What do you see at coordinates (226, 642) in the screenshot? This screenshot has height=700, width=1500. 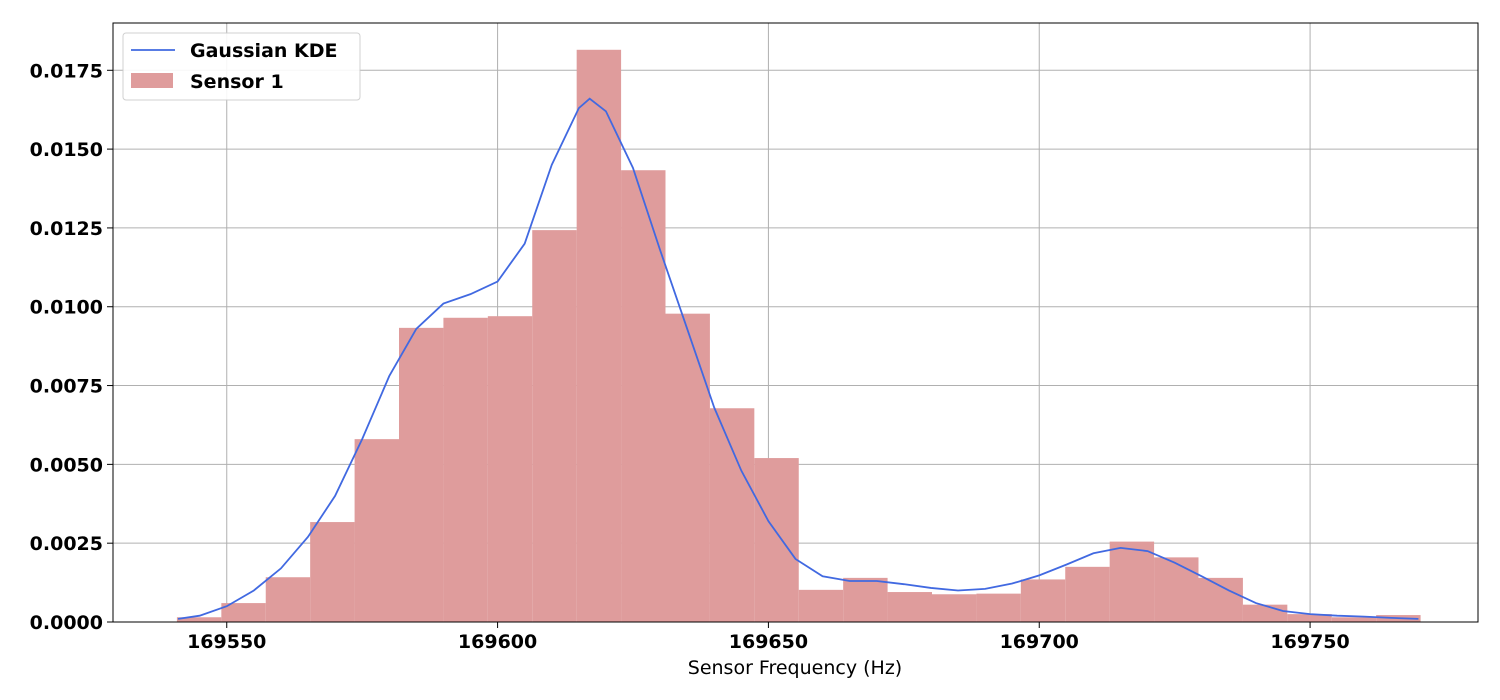 I see `x-tick-label-0: 169550` at bounding box center [226, 642].